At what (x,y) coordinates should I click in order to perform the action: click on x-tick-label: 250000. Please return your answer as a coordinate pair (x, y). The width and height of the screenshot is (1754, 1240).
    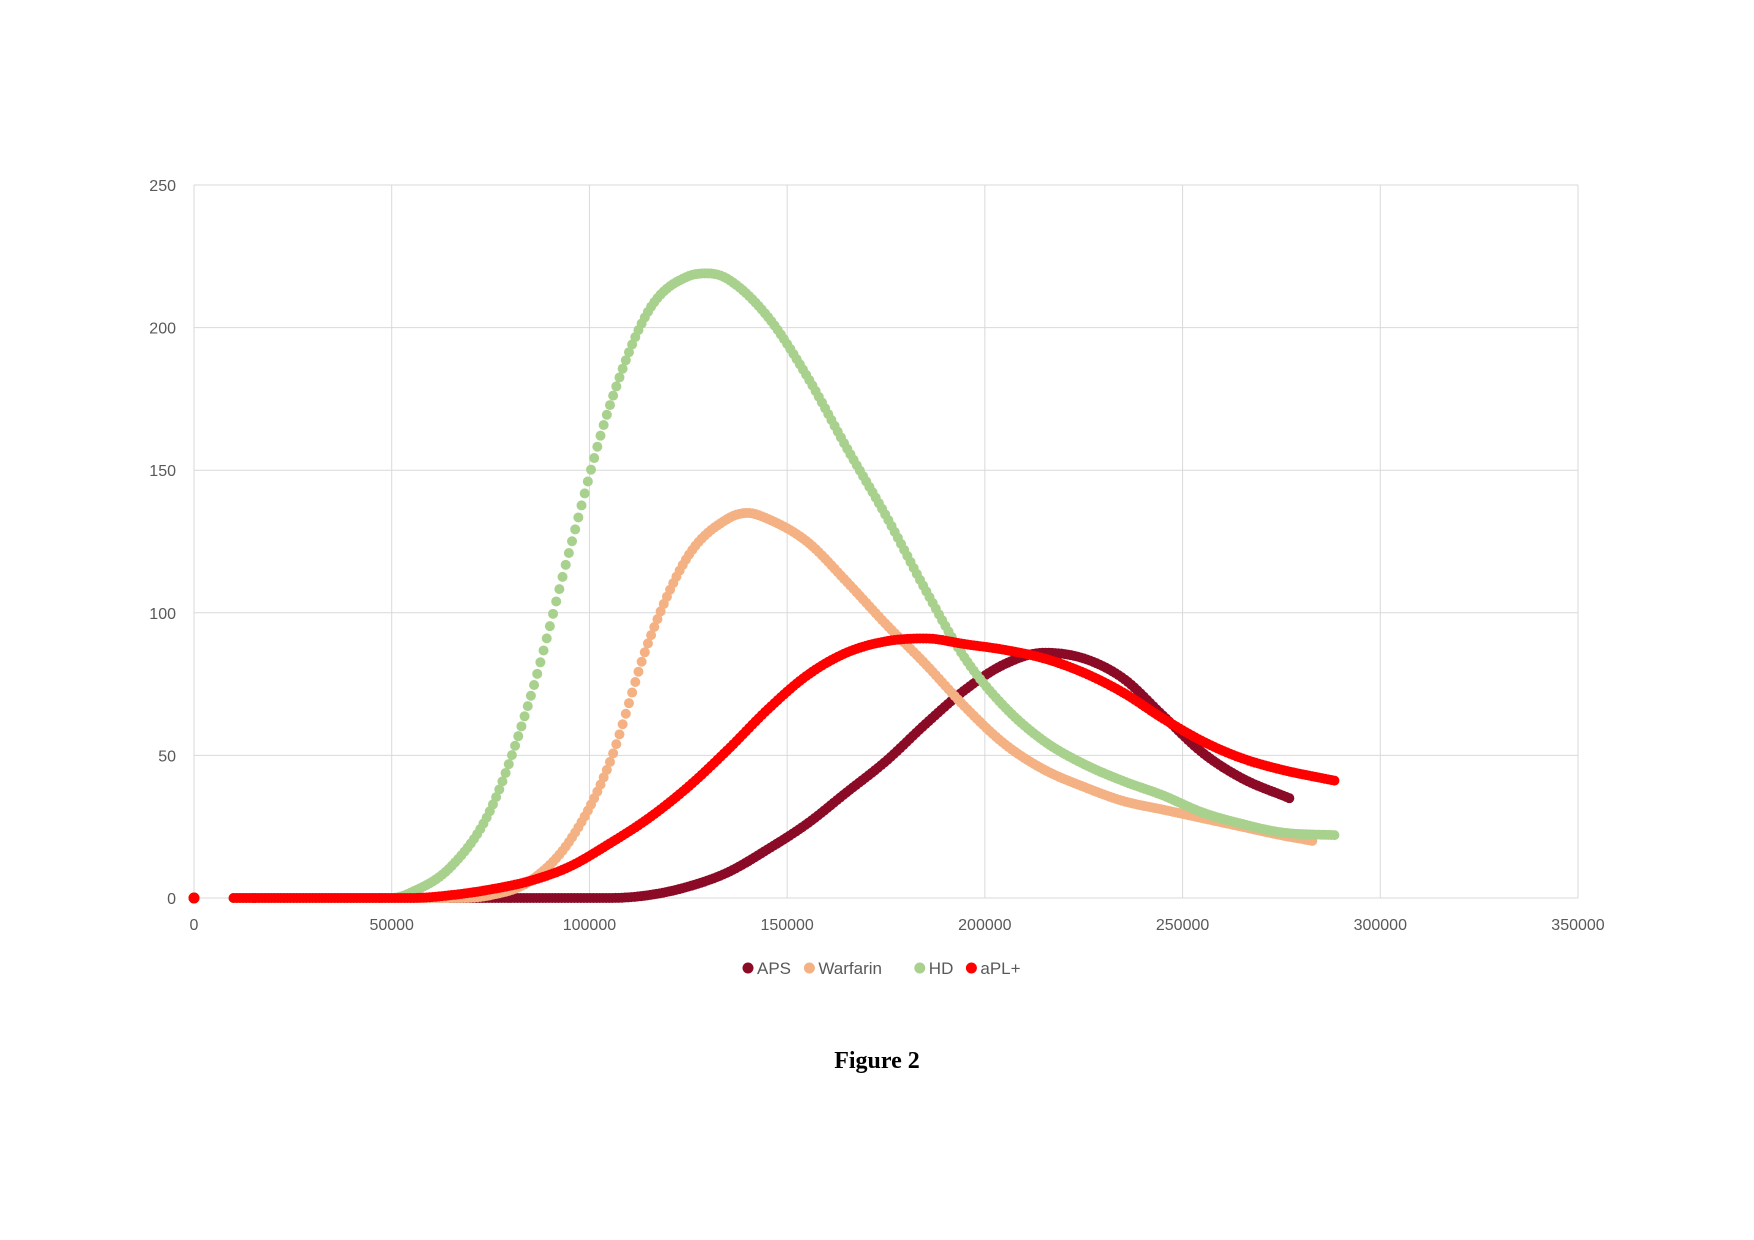
    Looking at the image, I should click on (1182, 925).